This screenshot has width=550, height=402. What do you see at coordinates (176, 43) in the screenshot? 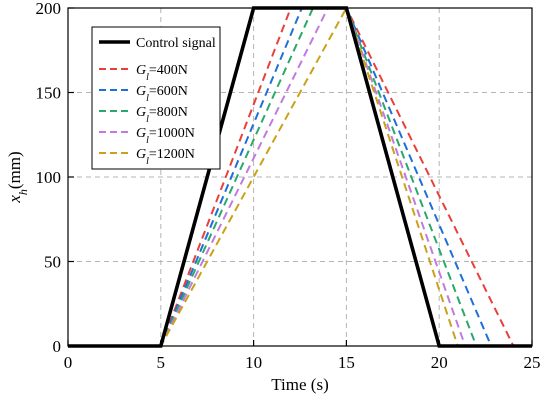
I see `legend-label: Control signal` at bounding box center [176, 43].